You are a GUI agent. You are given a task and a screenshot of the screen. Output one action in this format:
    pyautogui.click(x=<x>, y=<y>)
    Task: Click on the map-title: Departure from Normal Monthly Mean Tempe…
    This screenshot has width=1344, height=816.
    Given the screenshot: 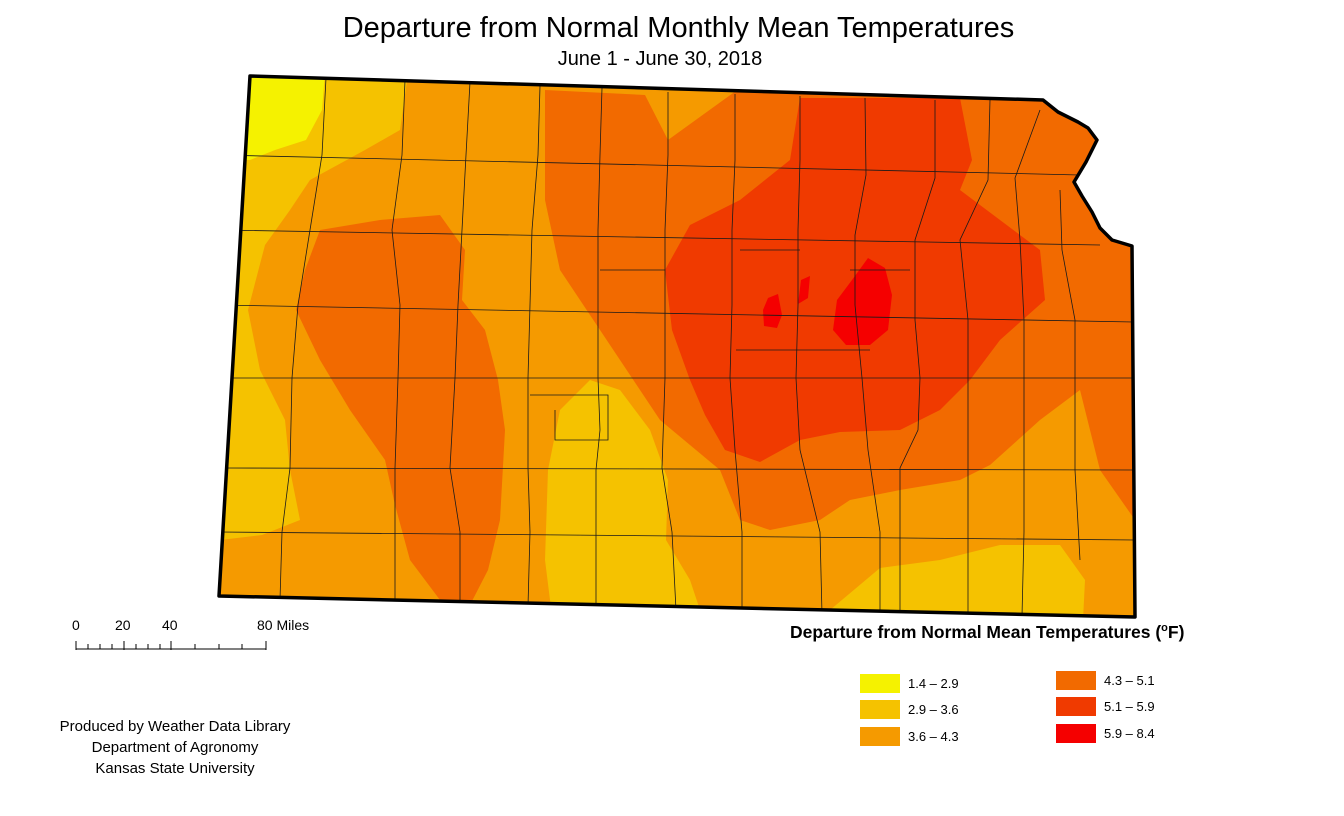 What is the action you would take?
    pyautogui.click(x=678, y=28)
    